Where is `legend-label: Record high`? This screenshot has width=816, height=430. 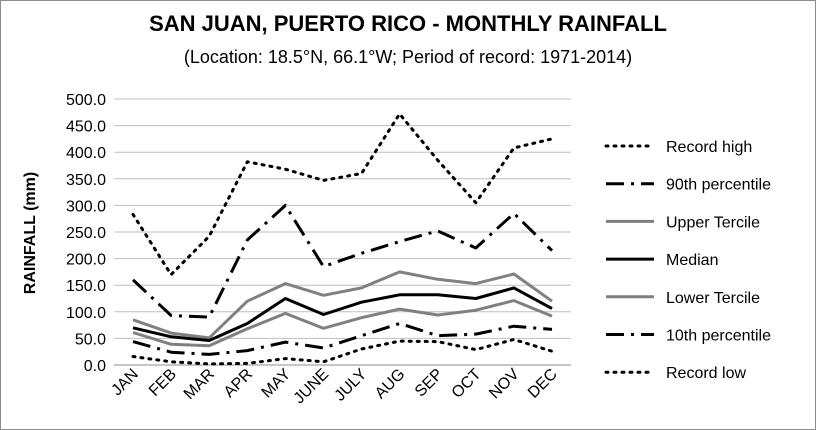
legend-label: Record high is located at coordinates (709, 147).